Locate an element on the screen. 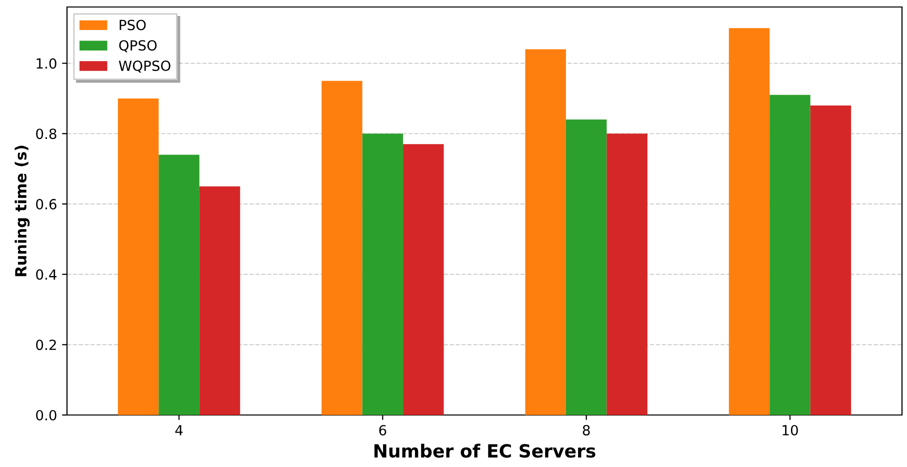 This screenshot has width=907, height=467. y-tick-label: 0.2 is located at coordinates (46, 345).